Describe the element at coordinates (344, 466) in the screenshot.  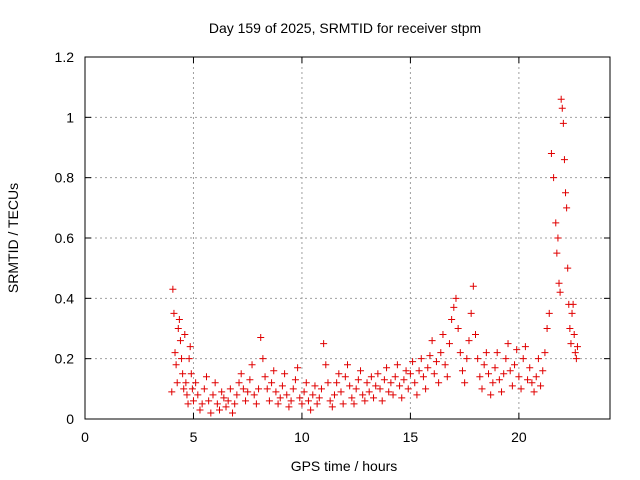
I see `x-axis-label: GPS time / hours` at that location.